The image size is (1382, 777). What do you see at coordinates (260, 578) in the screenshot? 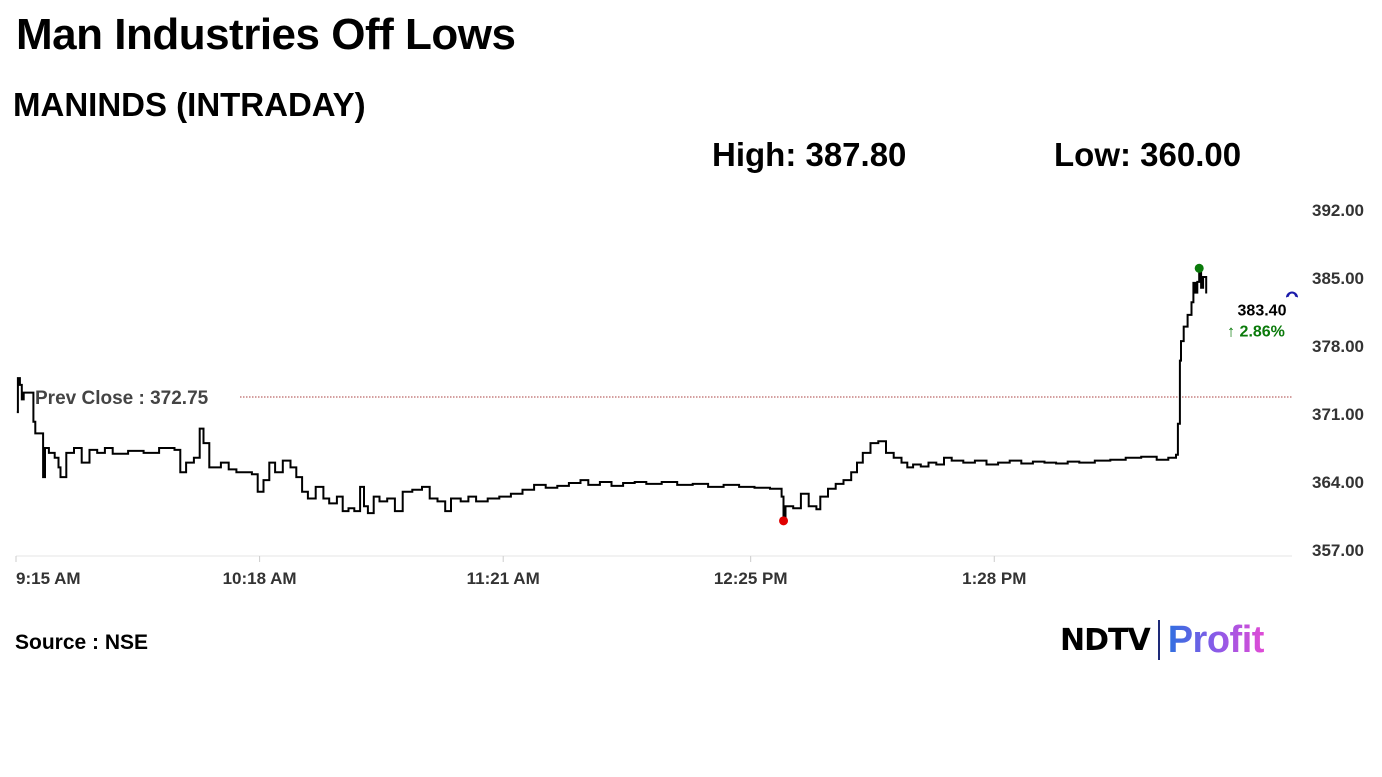
I see `x-tick-label: 10:18 AM` at bounding box center [260, 578].